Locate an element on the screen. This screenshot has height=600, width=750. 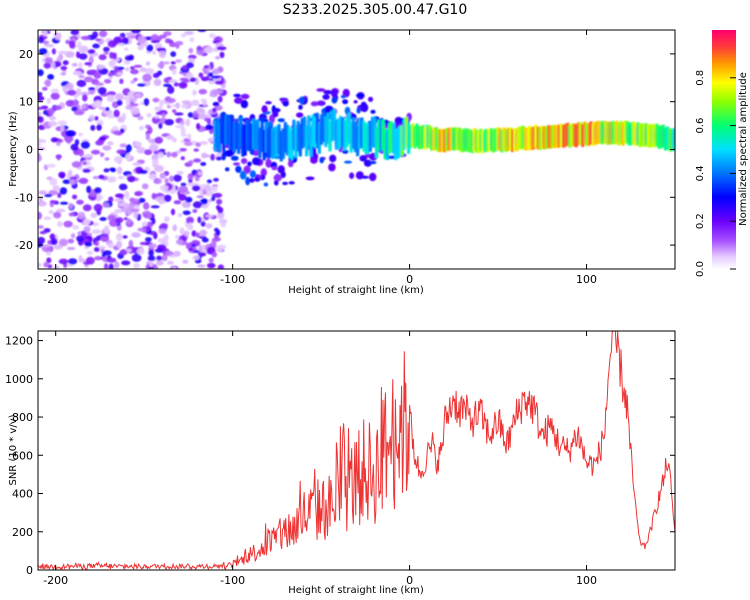
y-tick-label: 200 is located at coordinates (22, 532).